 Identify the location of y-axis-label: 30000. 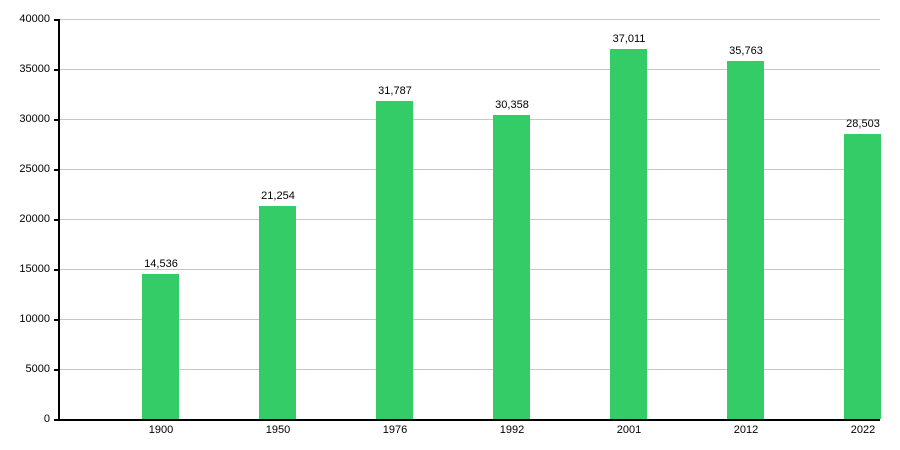
(34, 119).